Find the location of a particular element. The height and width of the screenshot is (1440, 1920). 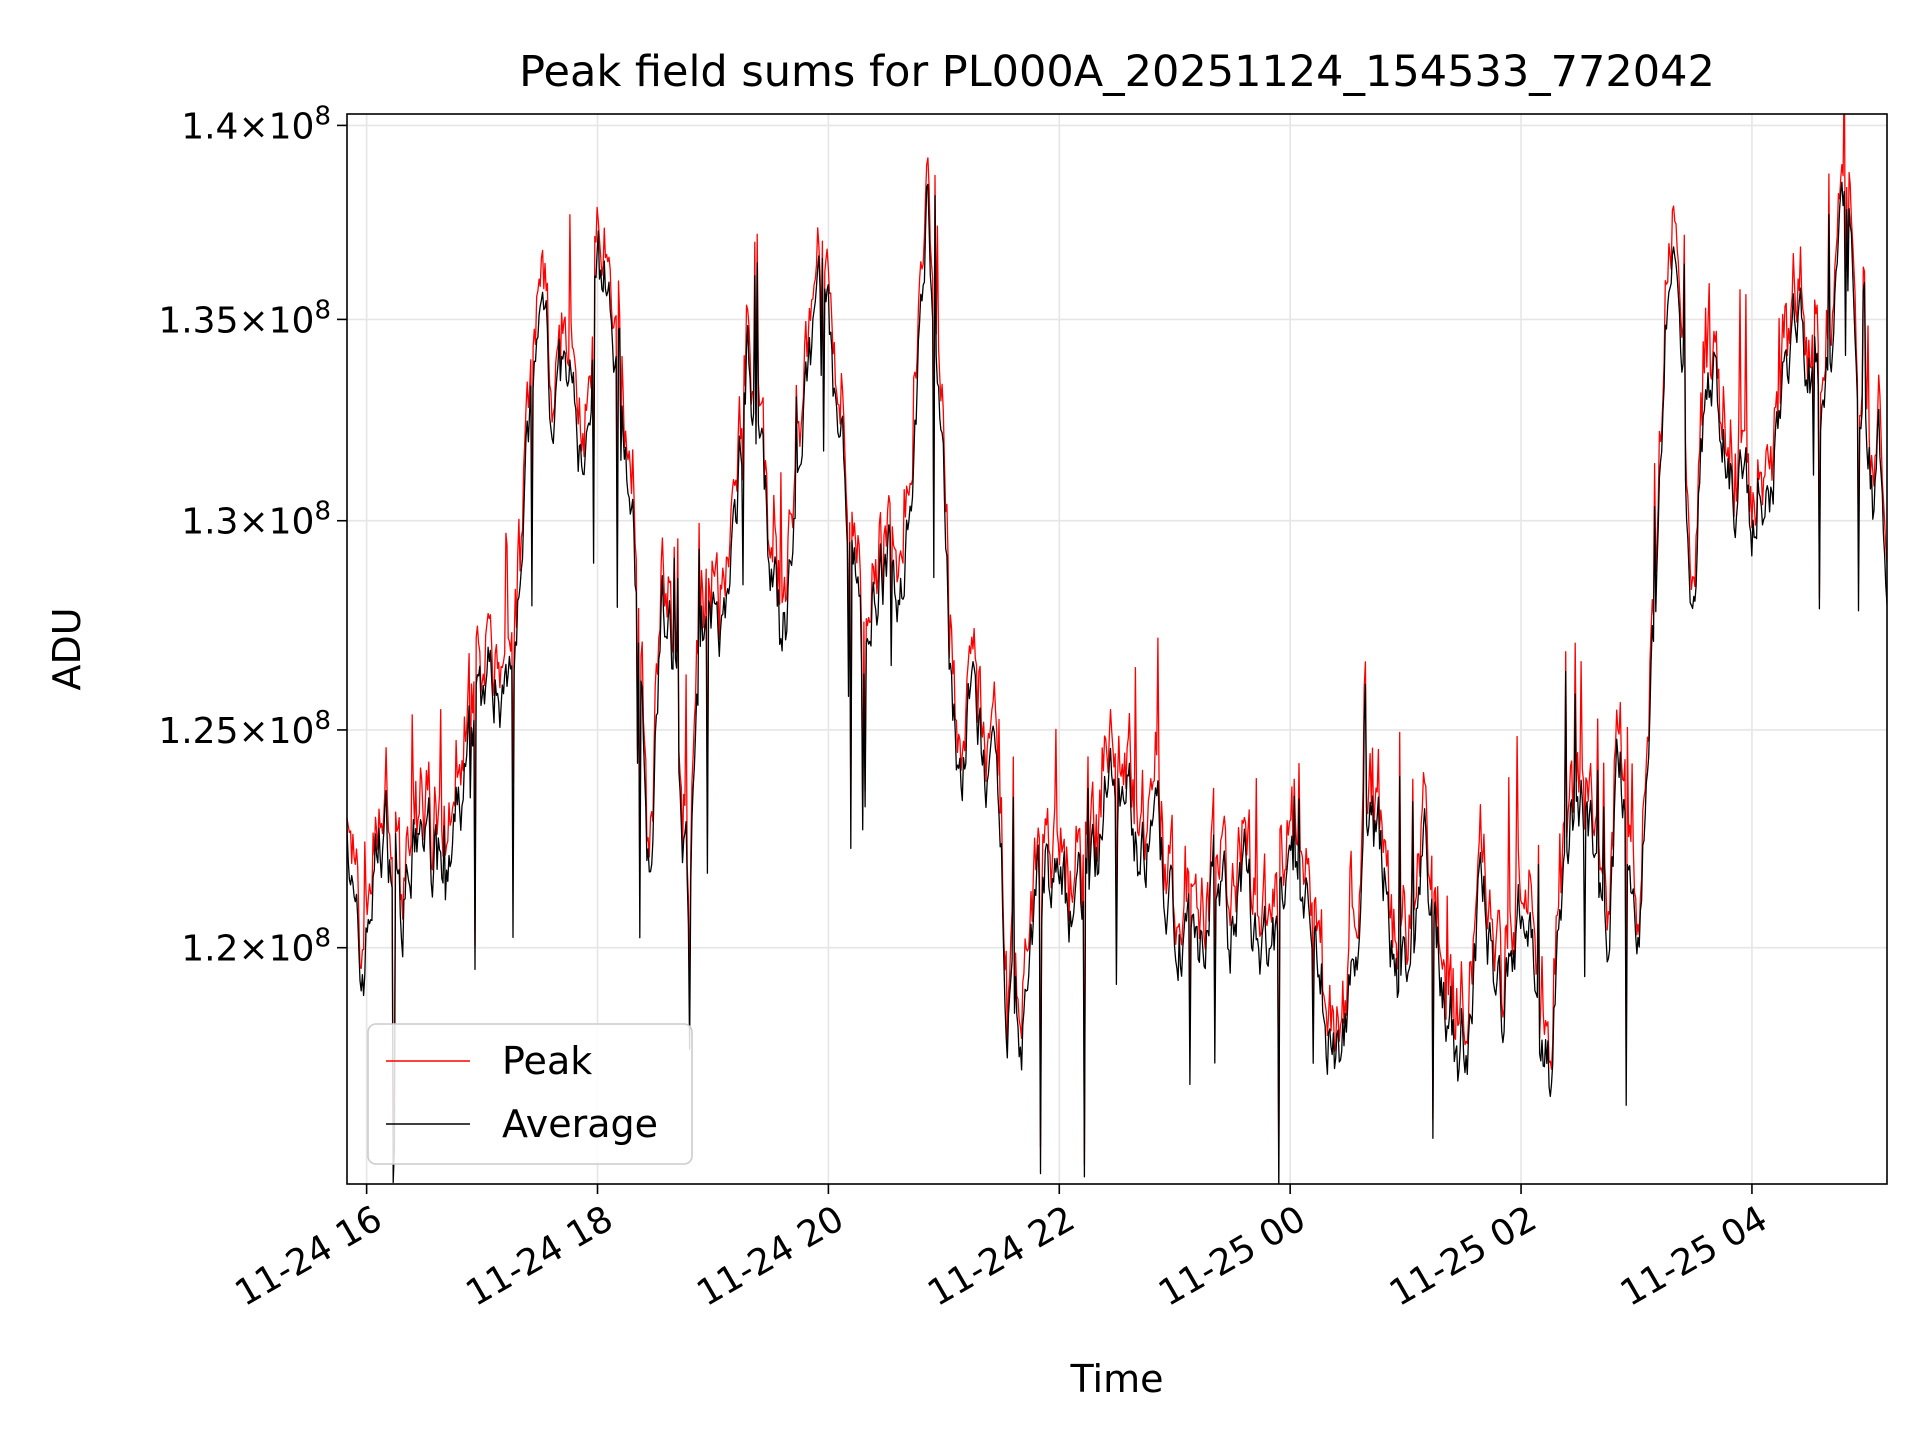

y-tick-label: 1.25×10⁸ is located at coordinates (244, 729).